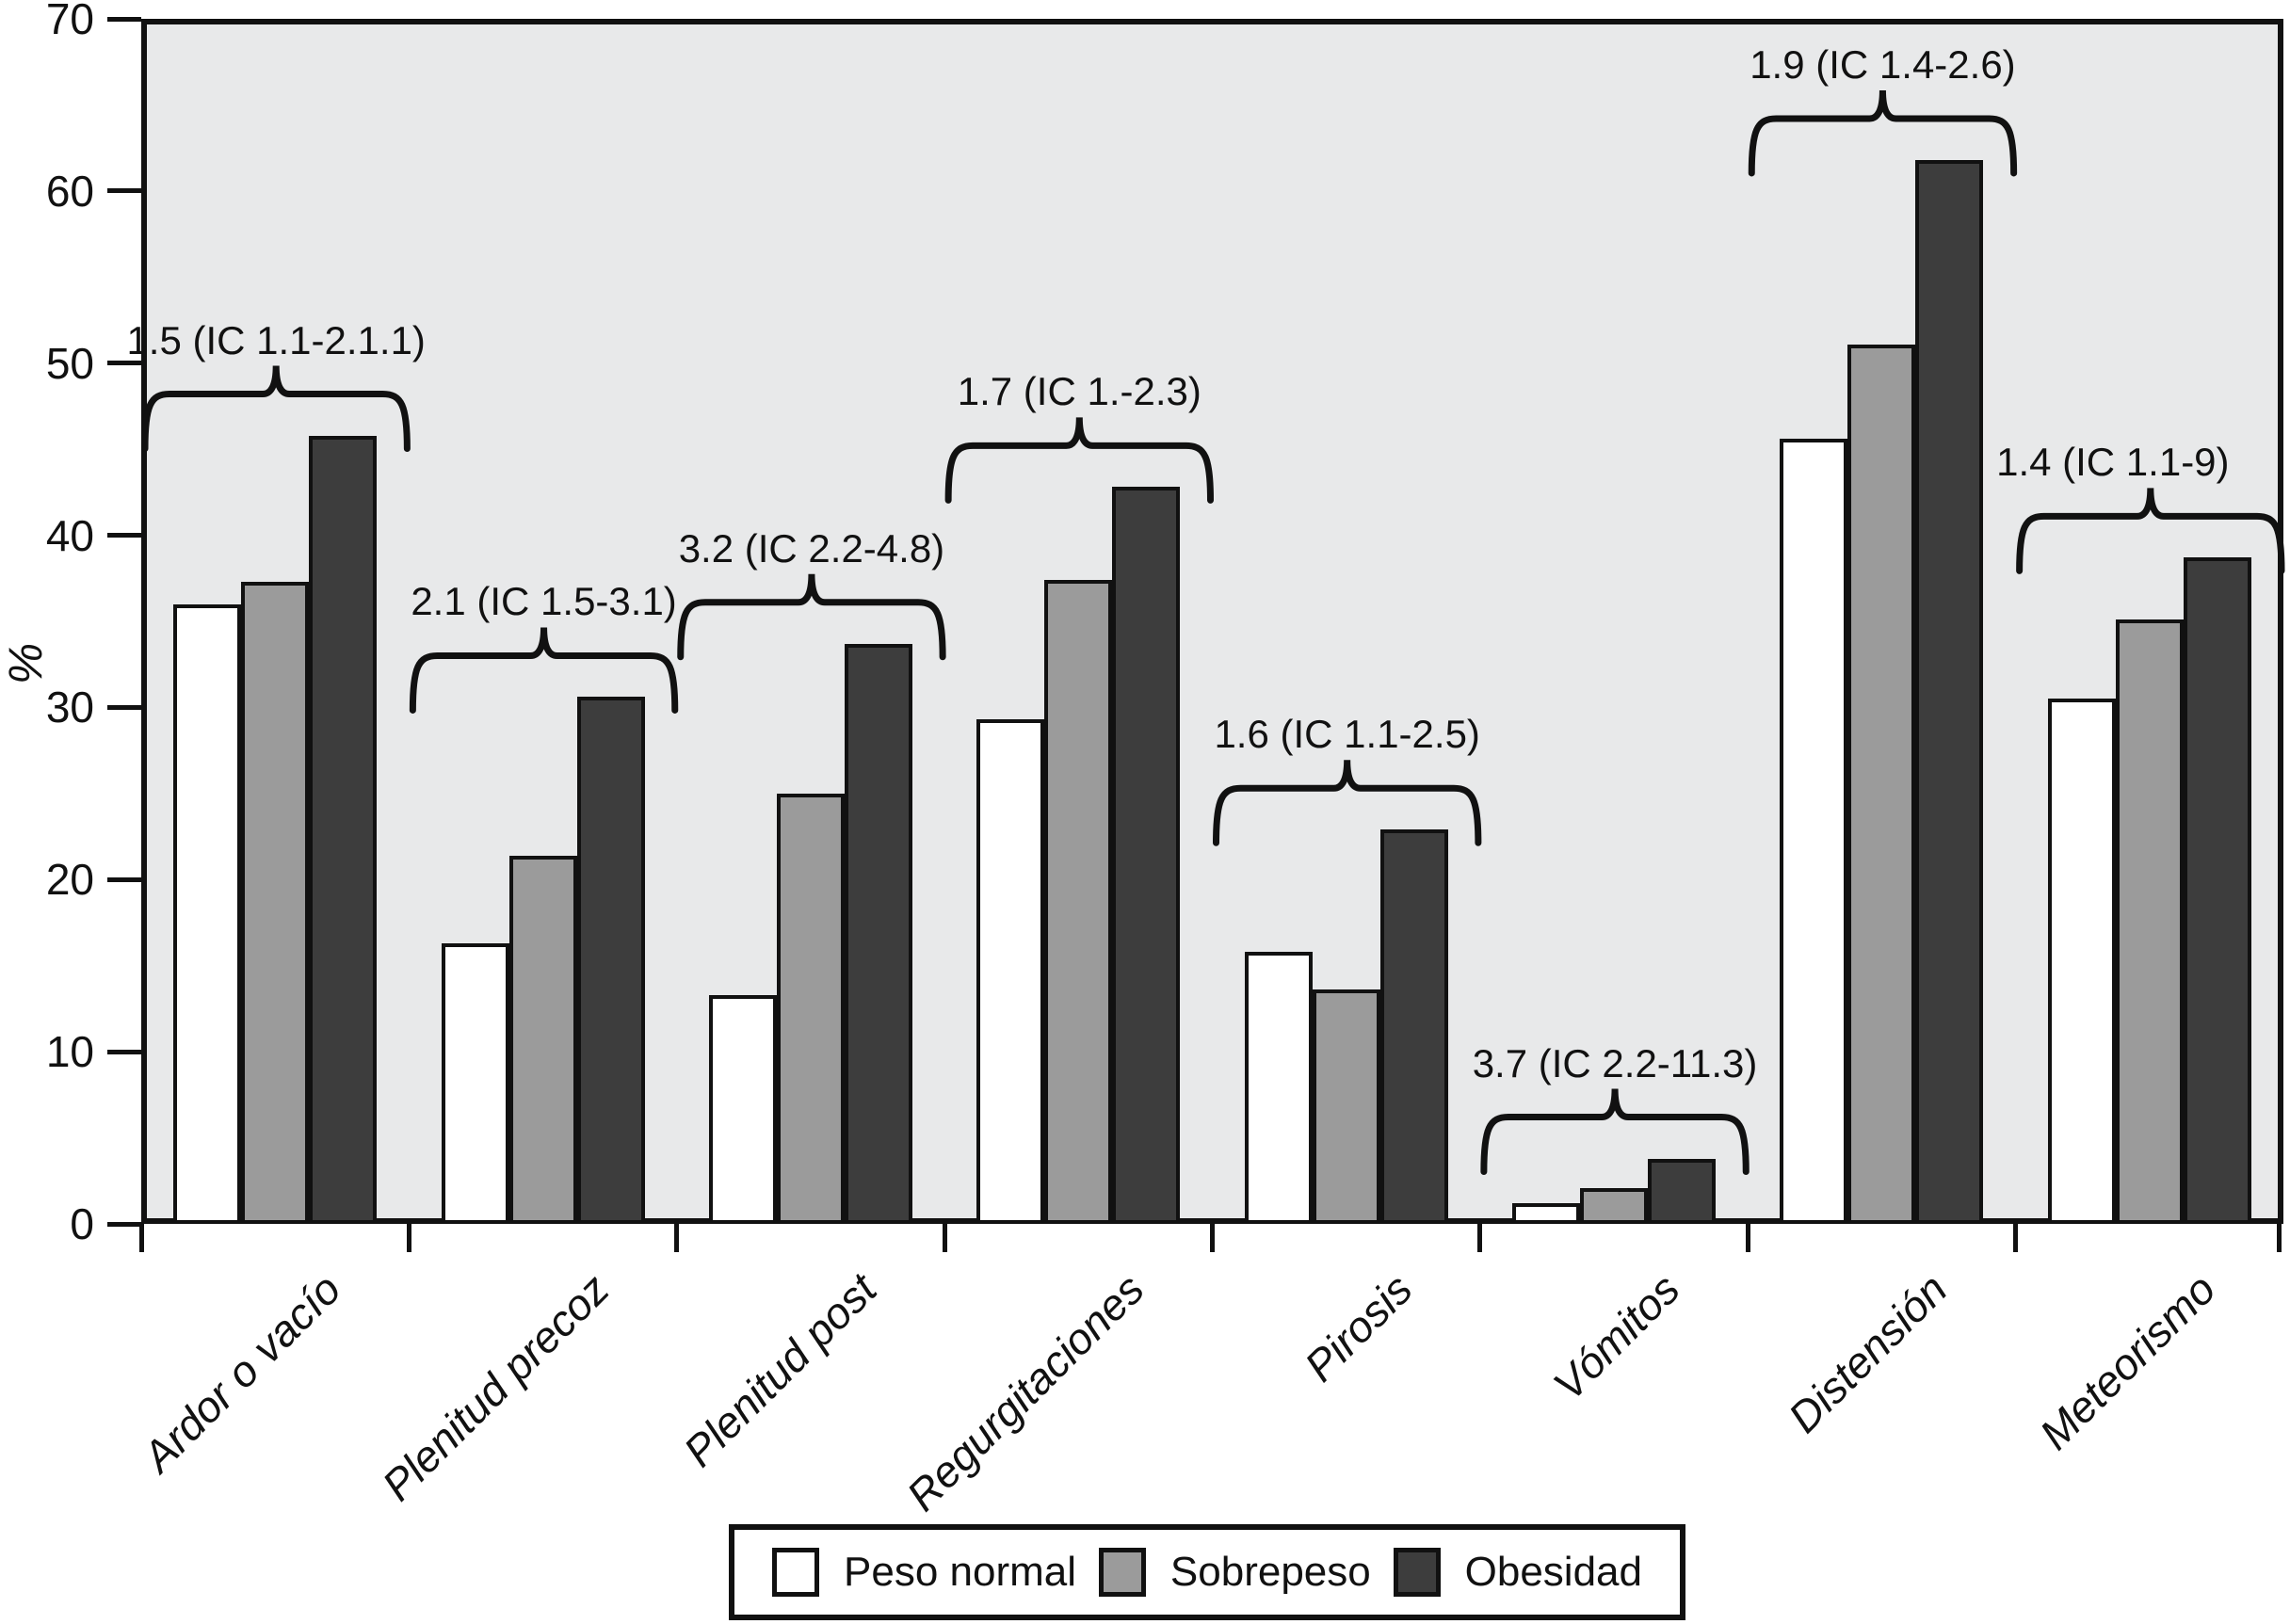 Image resolution: width=2290 pixels, height=1624 pixels. Describe the element at coordinates (2113, 462) in the screenshot. I see `annotation-label: 1.4 (IC 1.1-9)` at that location.